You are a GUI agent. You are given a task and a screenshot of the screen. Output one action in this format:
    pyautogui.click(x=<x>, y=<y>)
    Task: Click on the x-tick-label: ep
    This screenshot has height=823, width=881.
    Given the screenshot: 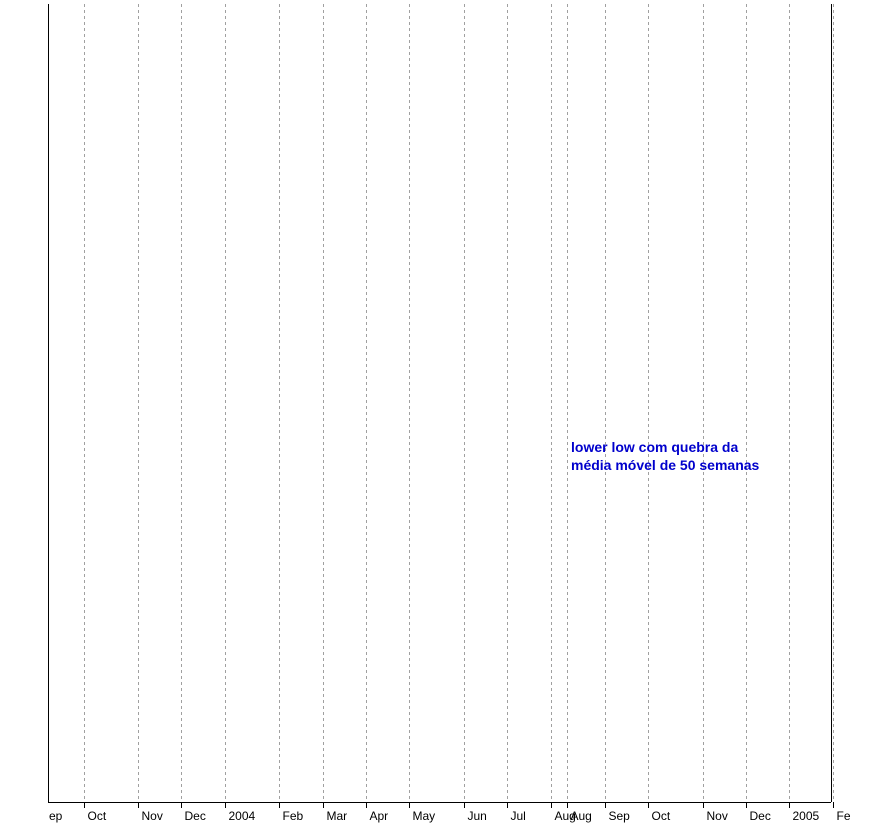 What is the action you would take?
    pyautogui.click(x=56, y=816)
    